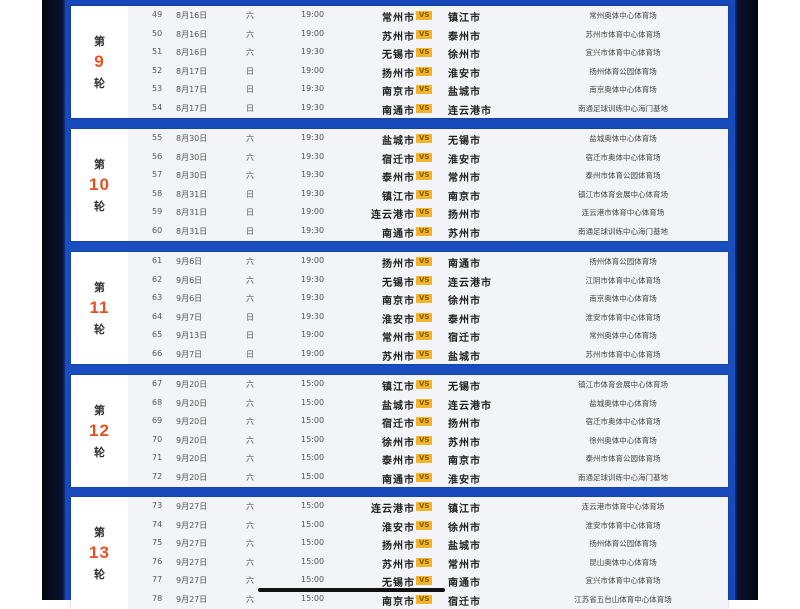  I want to click on match-date: 8月17日, so click(192, 90).